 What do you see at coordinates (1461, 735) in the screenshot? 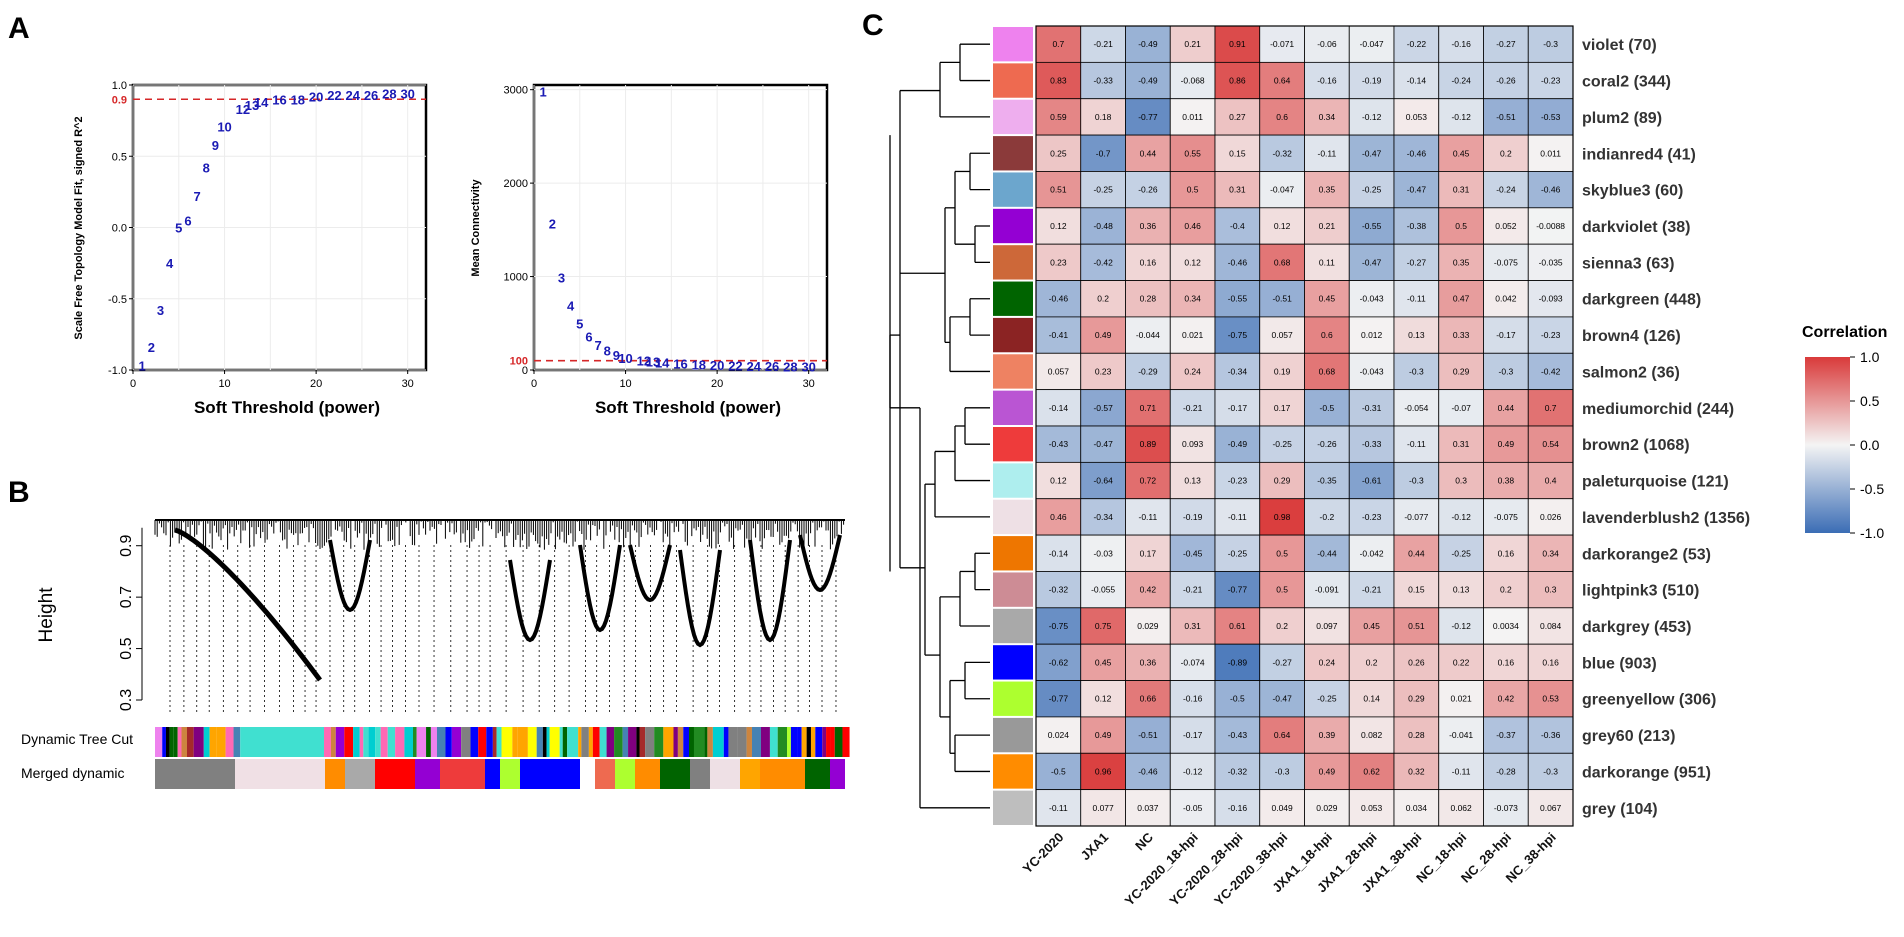
I see `cell-value: -0.041` at bounding box center [1461, 735].